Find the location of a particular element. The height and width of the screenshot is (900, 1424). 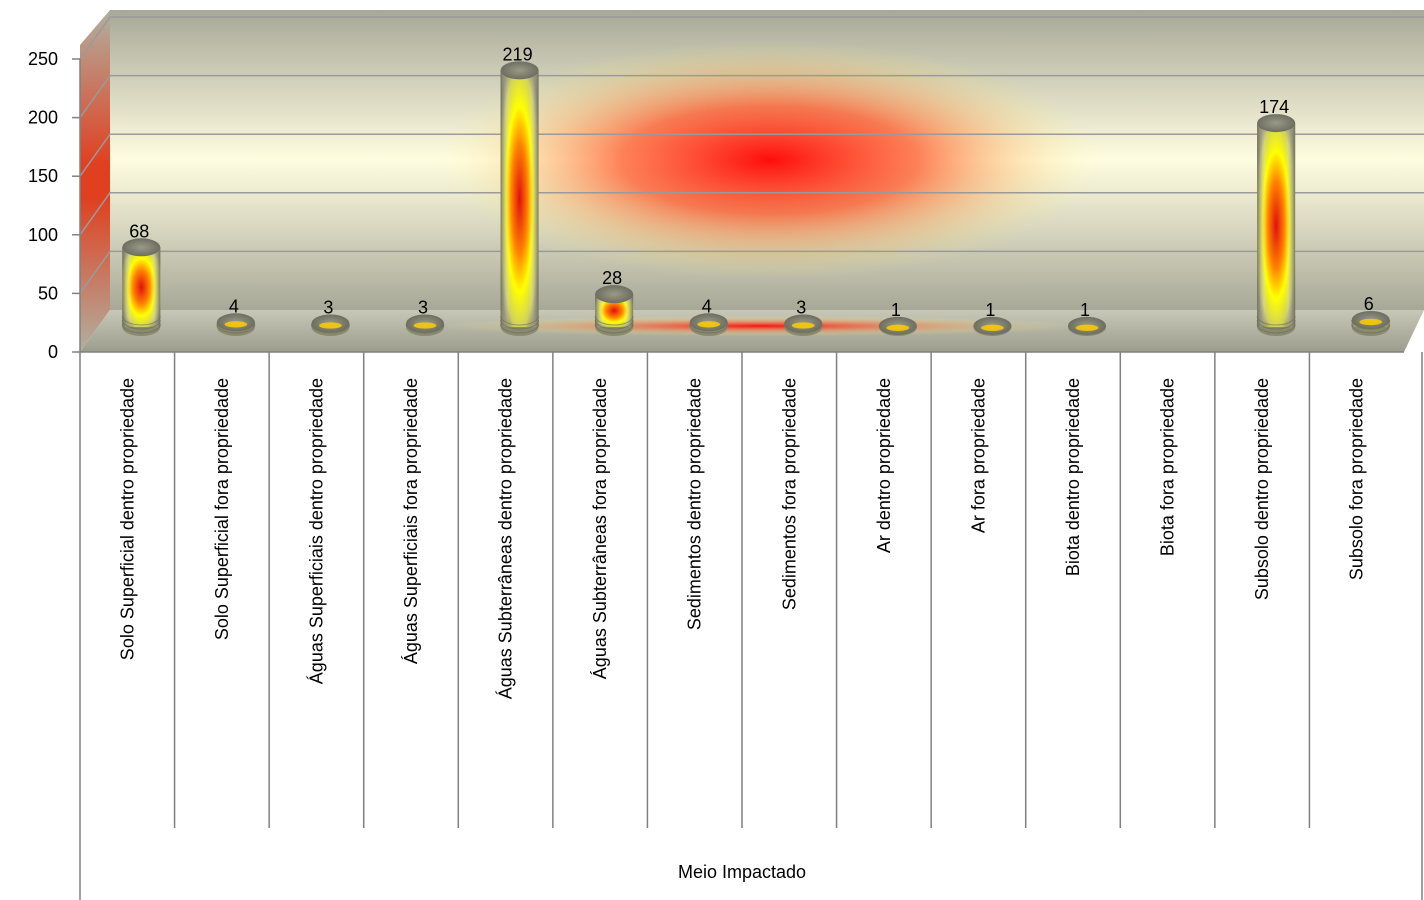

data-label: 174 is located at coordinates (1274, 107).